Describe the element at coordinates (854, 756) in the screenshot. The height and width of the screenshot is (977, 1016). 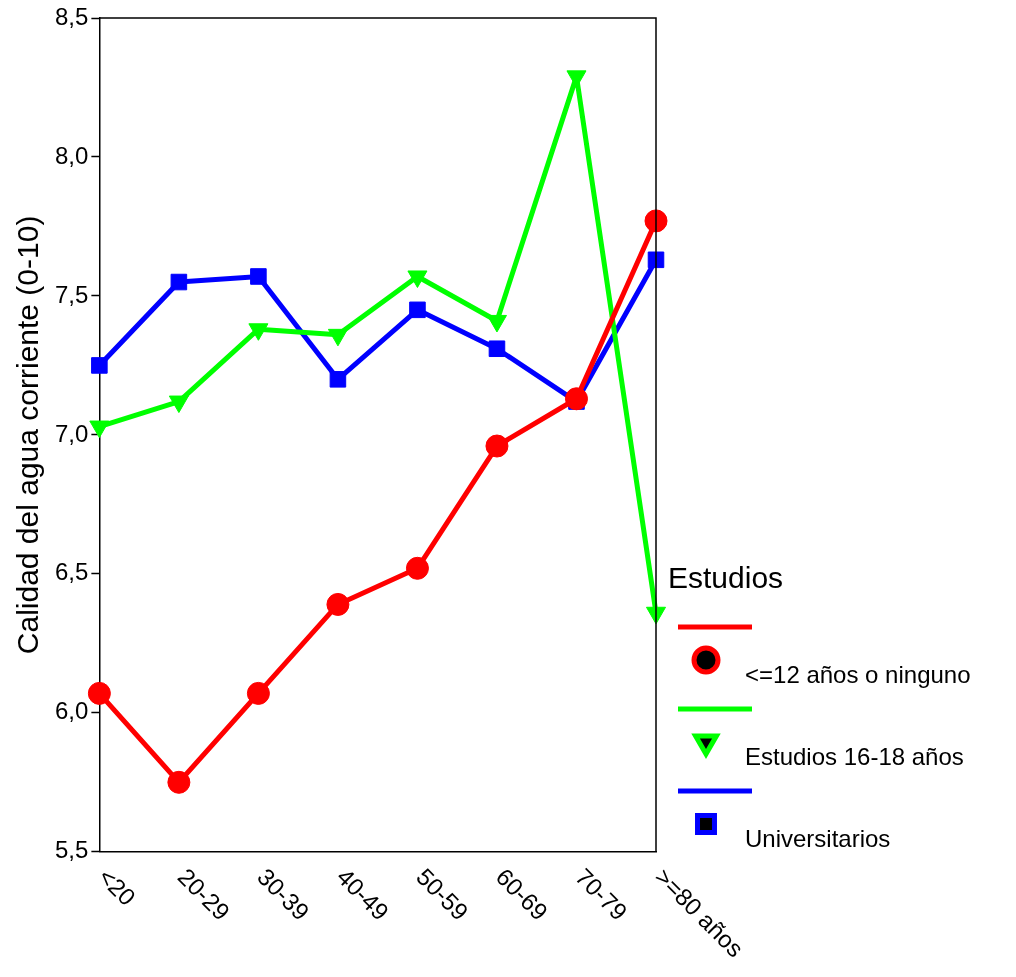
I see `legend-label: Estudios 16-18 años` at that location.